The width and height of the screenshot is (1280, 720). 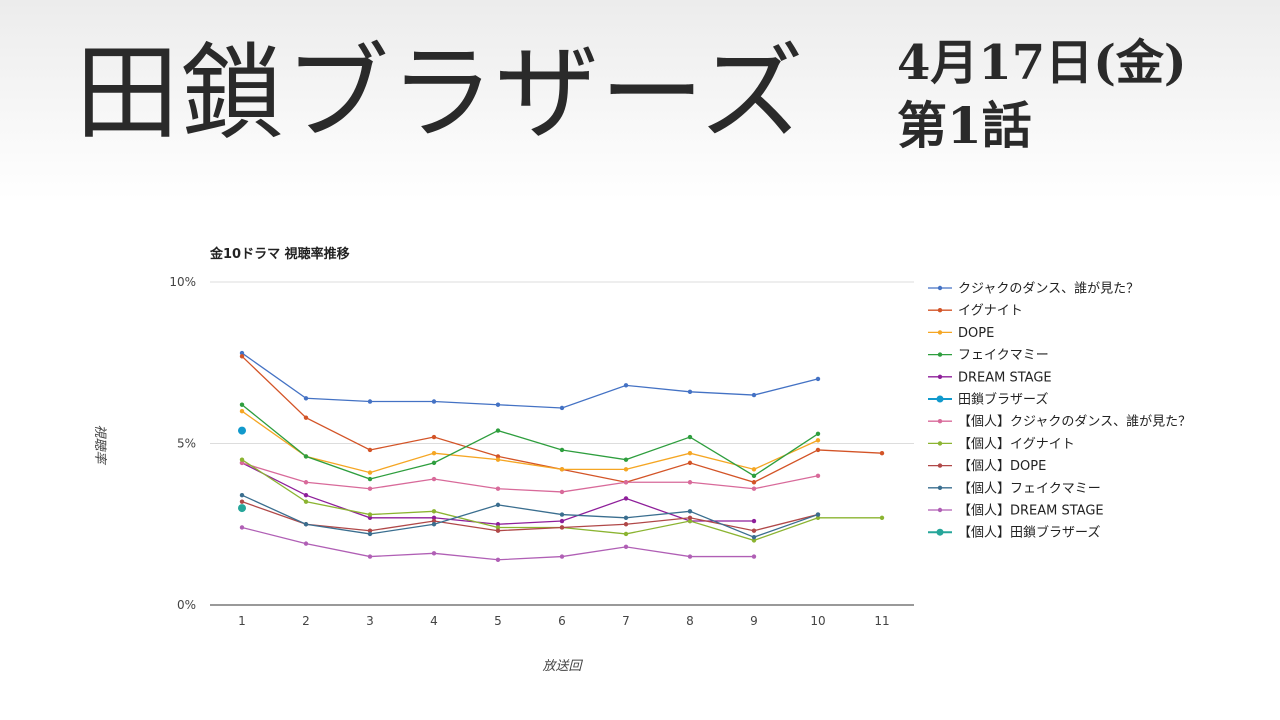 What do you see at coordinates (1029, 488) in the screenshot?
I see `legend-label: 【個人】フェイクマミー` at bounding box center [1029, 488].